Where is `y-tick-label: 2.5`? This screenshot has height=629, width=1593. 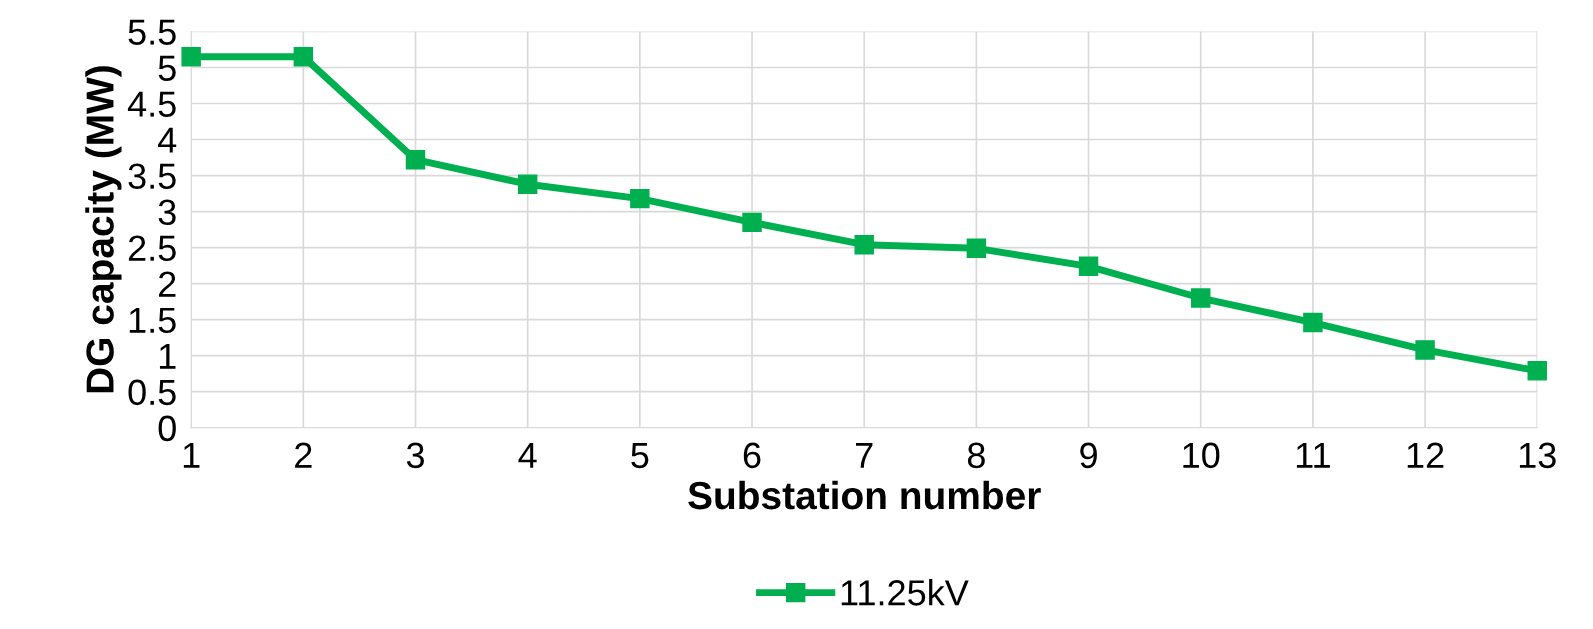 y-tick-label: 2.5 is located at coordinates (152, 248).